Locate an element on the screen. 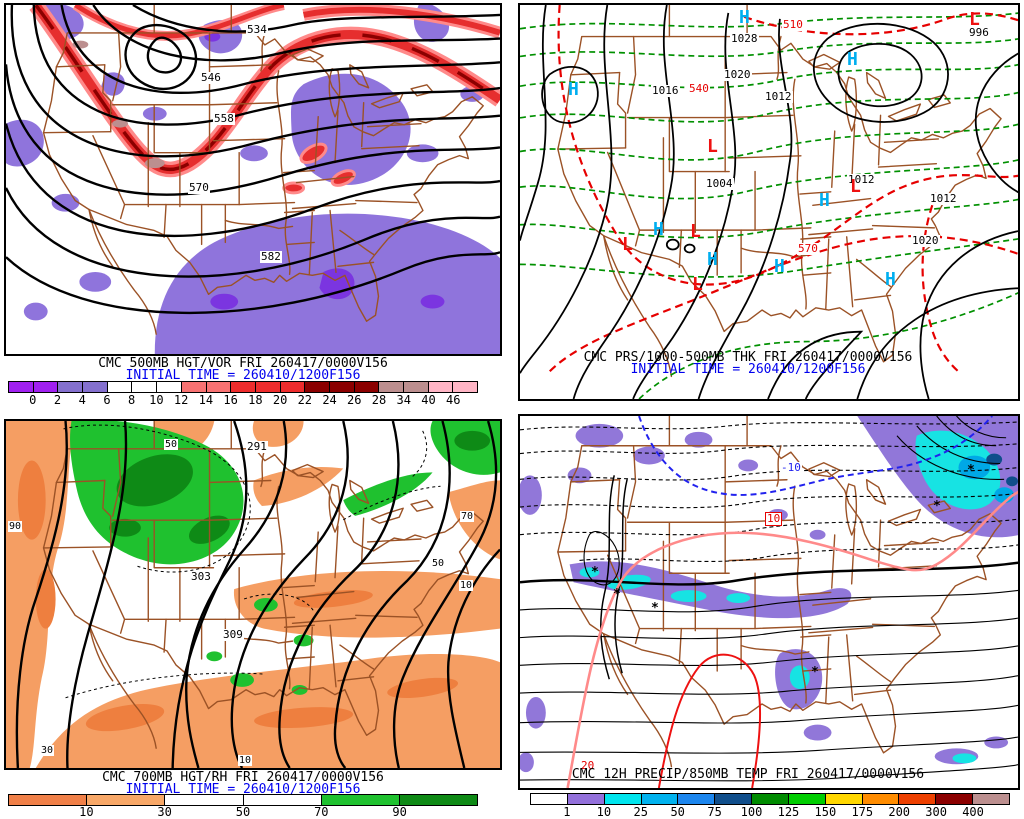 The width and height of the screenshot is (1024, 819). rh-colorbar is located at coordinates (243, 800).